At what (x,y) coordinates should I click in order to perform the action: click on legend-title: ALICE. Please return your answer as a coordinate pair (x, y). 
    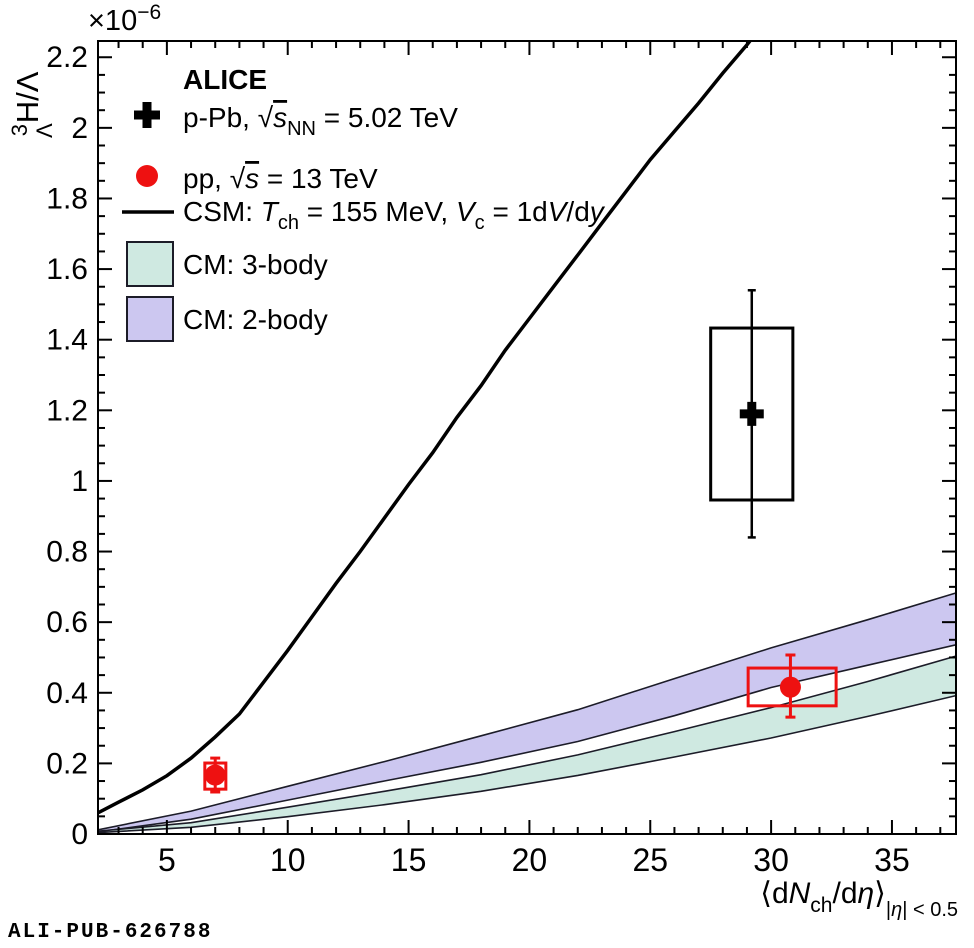
    Looking at the image, I should click on (225, 79).